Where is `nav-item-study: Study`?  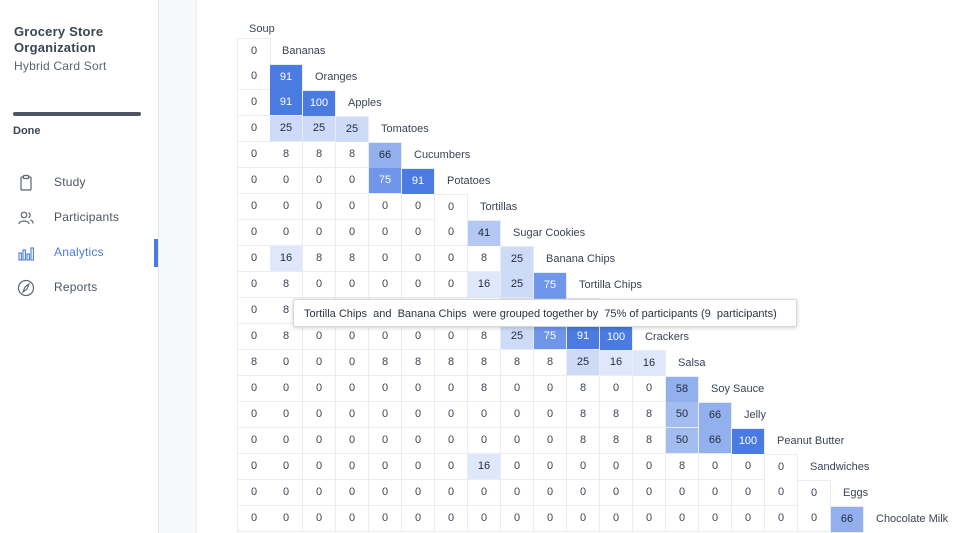
nav-item-study: Study is located at coordinates (79, 183).